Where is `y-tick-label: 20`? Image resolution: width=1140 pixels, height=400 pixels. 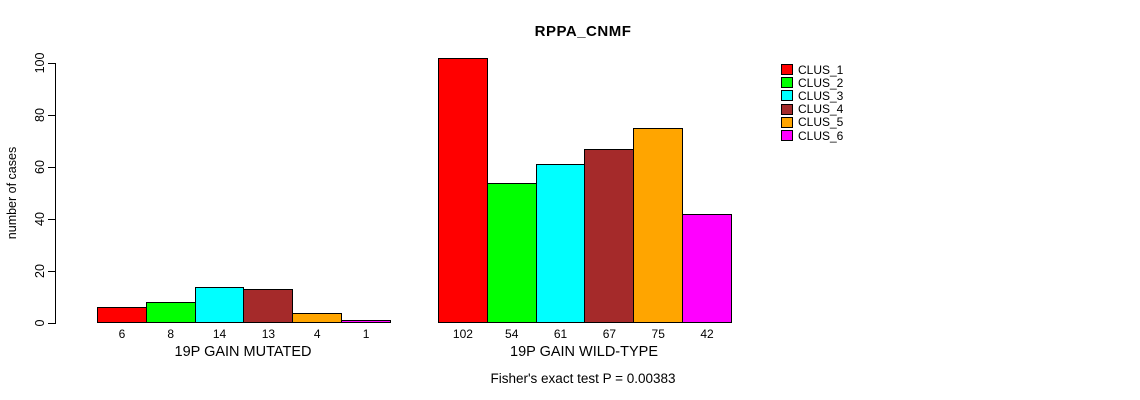
y-tick-label: 20 is located at coordinates (40, 271).